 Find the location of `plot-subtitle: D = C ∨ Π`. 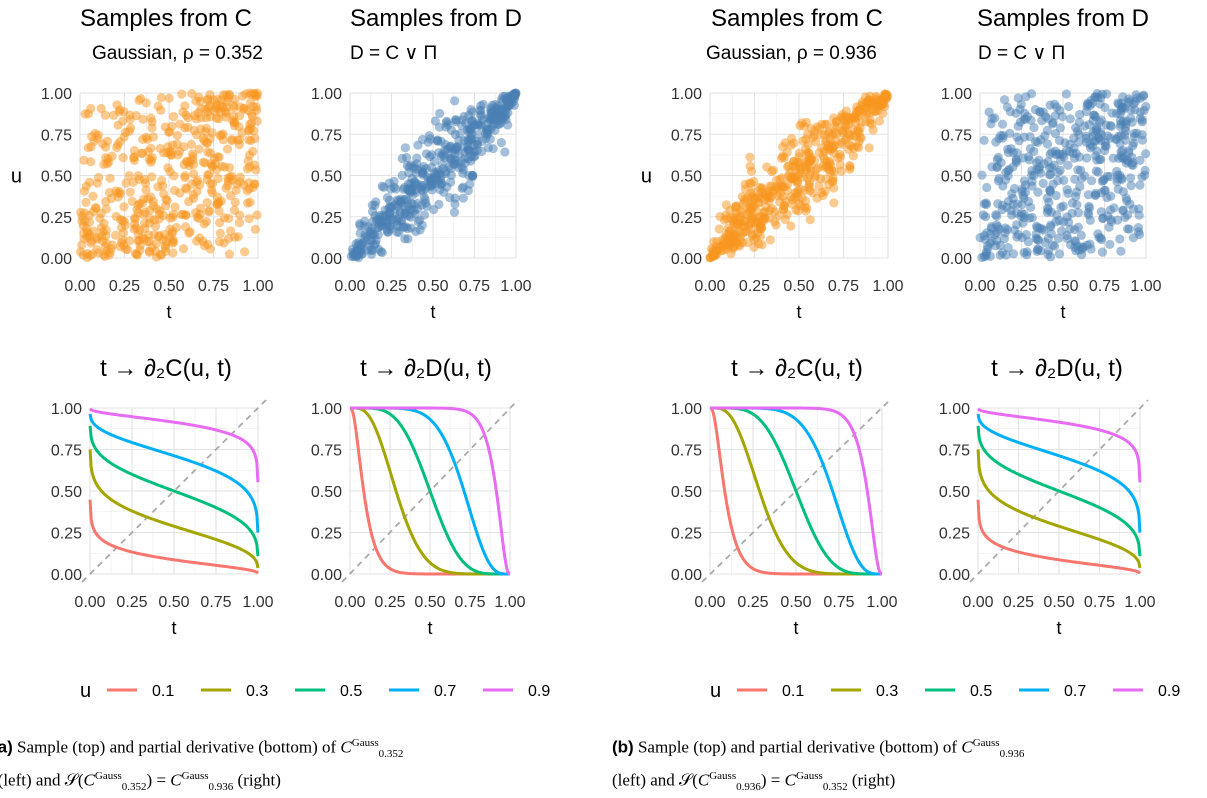

plot-subtitle: D = C ∨ Π is located at coordinates (393, 53).